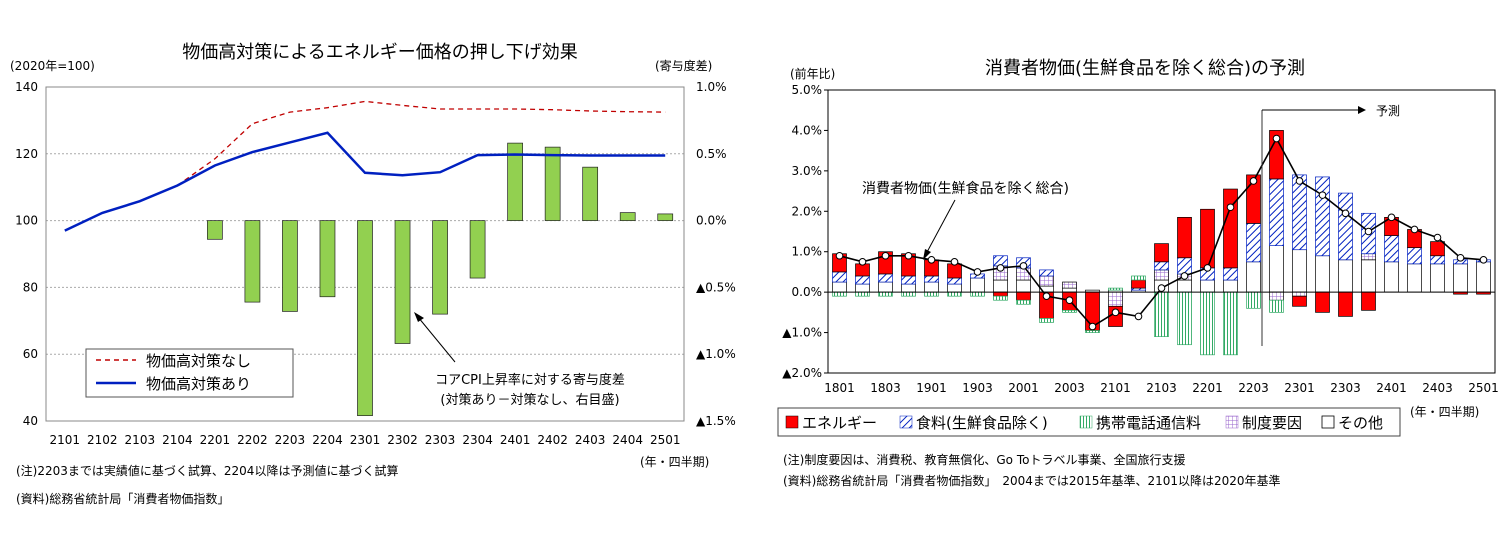 The height and width of the screenshot is (543, 1508). What do you see at coordinates (140, 440) in the screenshot?
I see `left-x-tick-label: 2103` at bounding box center [140, 440].